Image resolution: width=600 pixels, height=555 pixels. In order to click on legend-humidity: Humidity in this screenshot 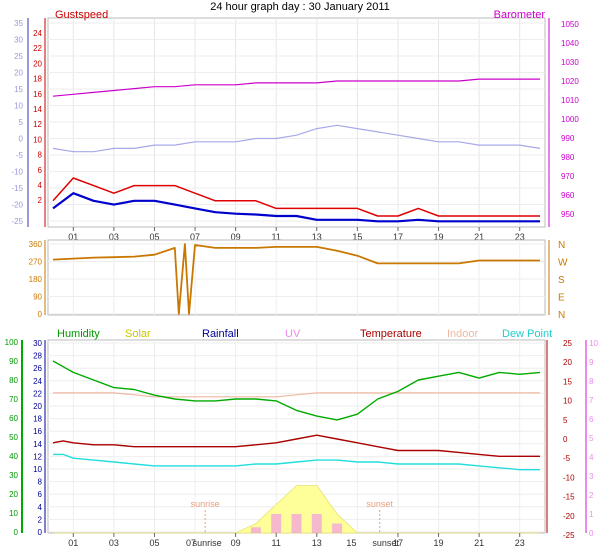, I will do `click(78, 334)`.